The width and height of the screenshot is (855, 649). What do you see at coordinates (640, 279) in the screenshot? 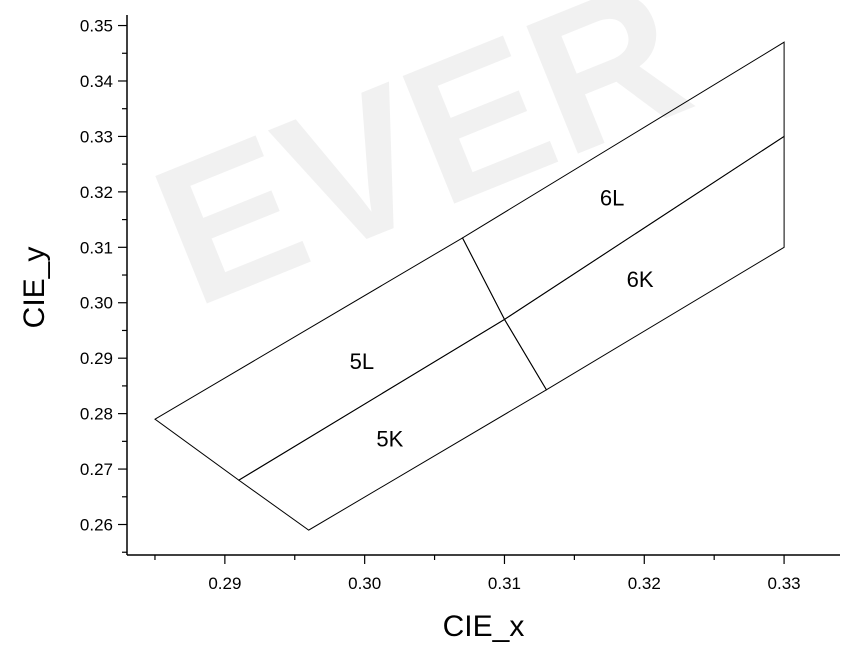
I see `region-label-6k: 6K` at bounding box center [640, 279].